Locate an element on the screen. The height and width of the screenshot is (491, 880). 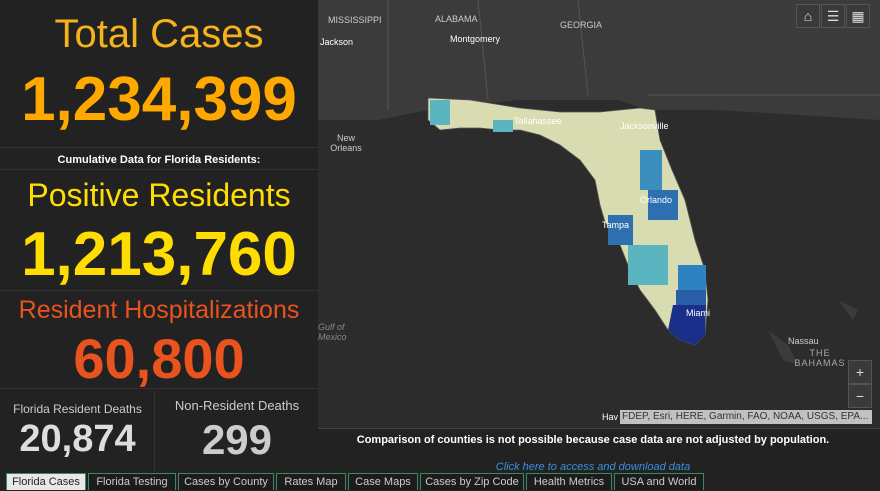
map-label: MISSISSIPPI is located at coordinates (355, 20).